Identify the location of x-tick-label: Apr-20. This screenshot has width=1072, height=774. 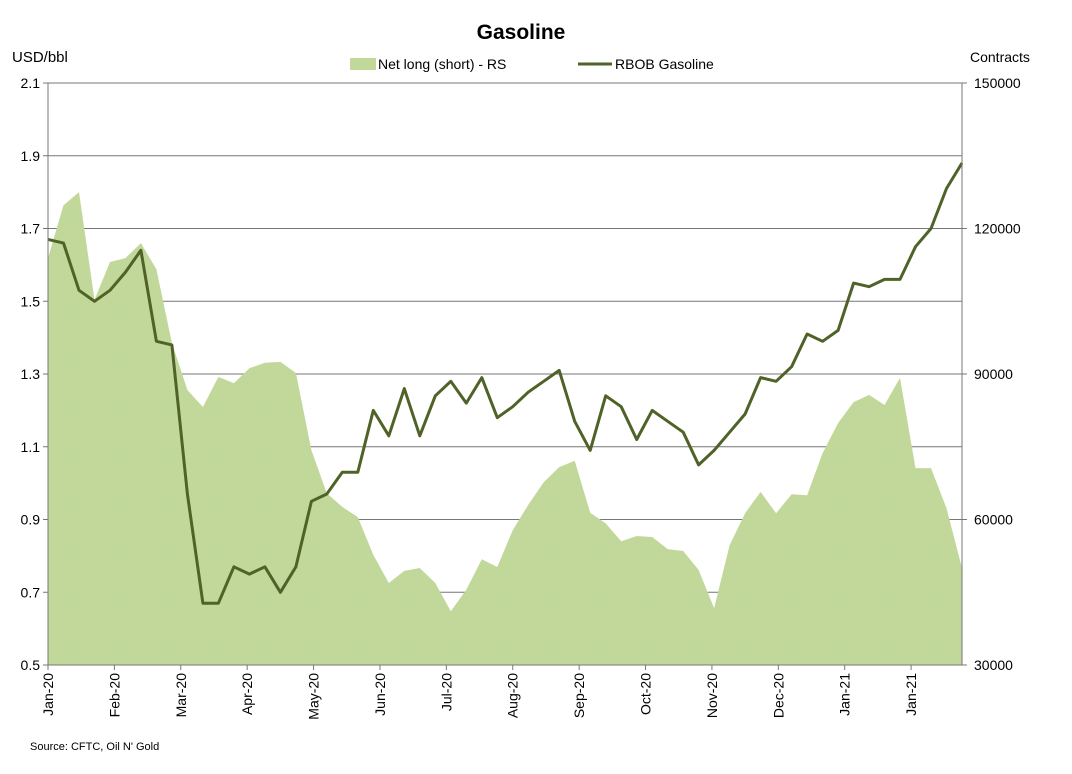
(247, 694).